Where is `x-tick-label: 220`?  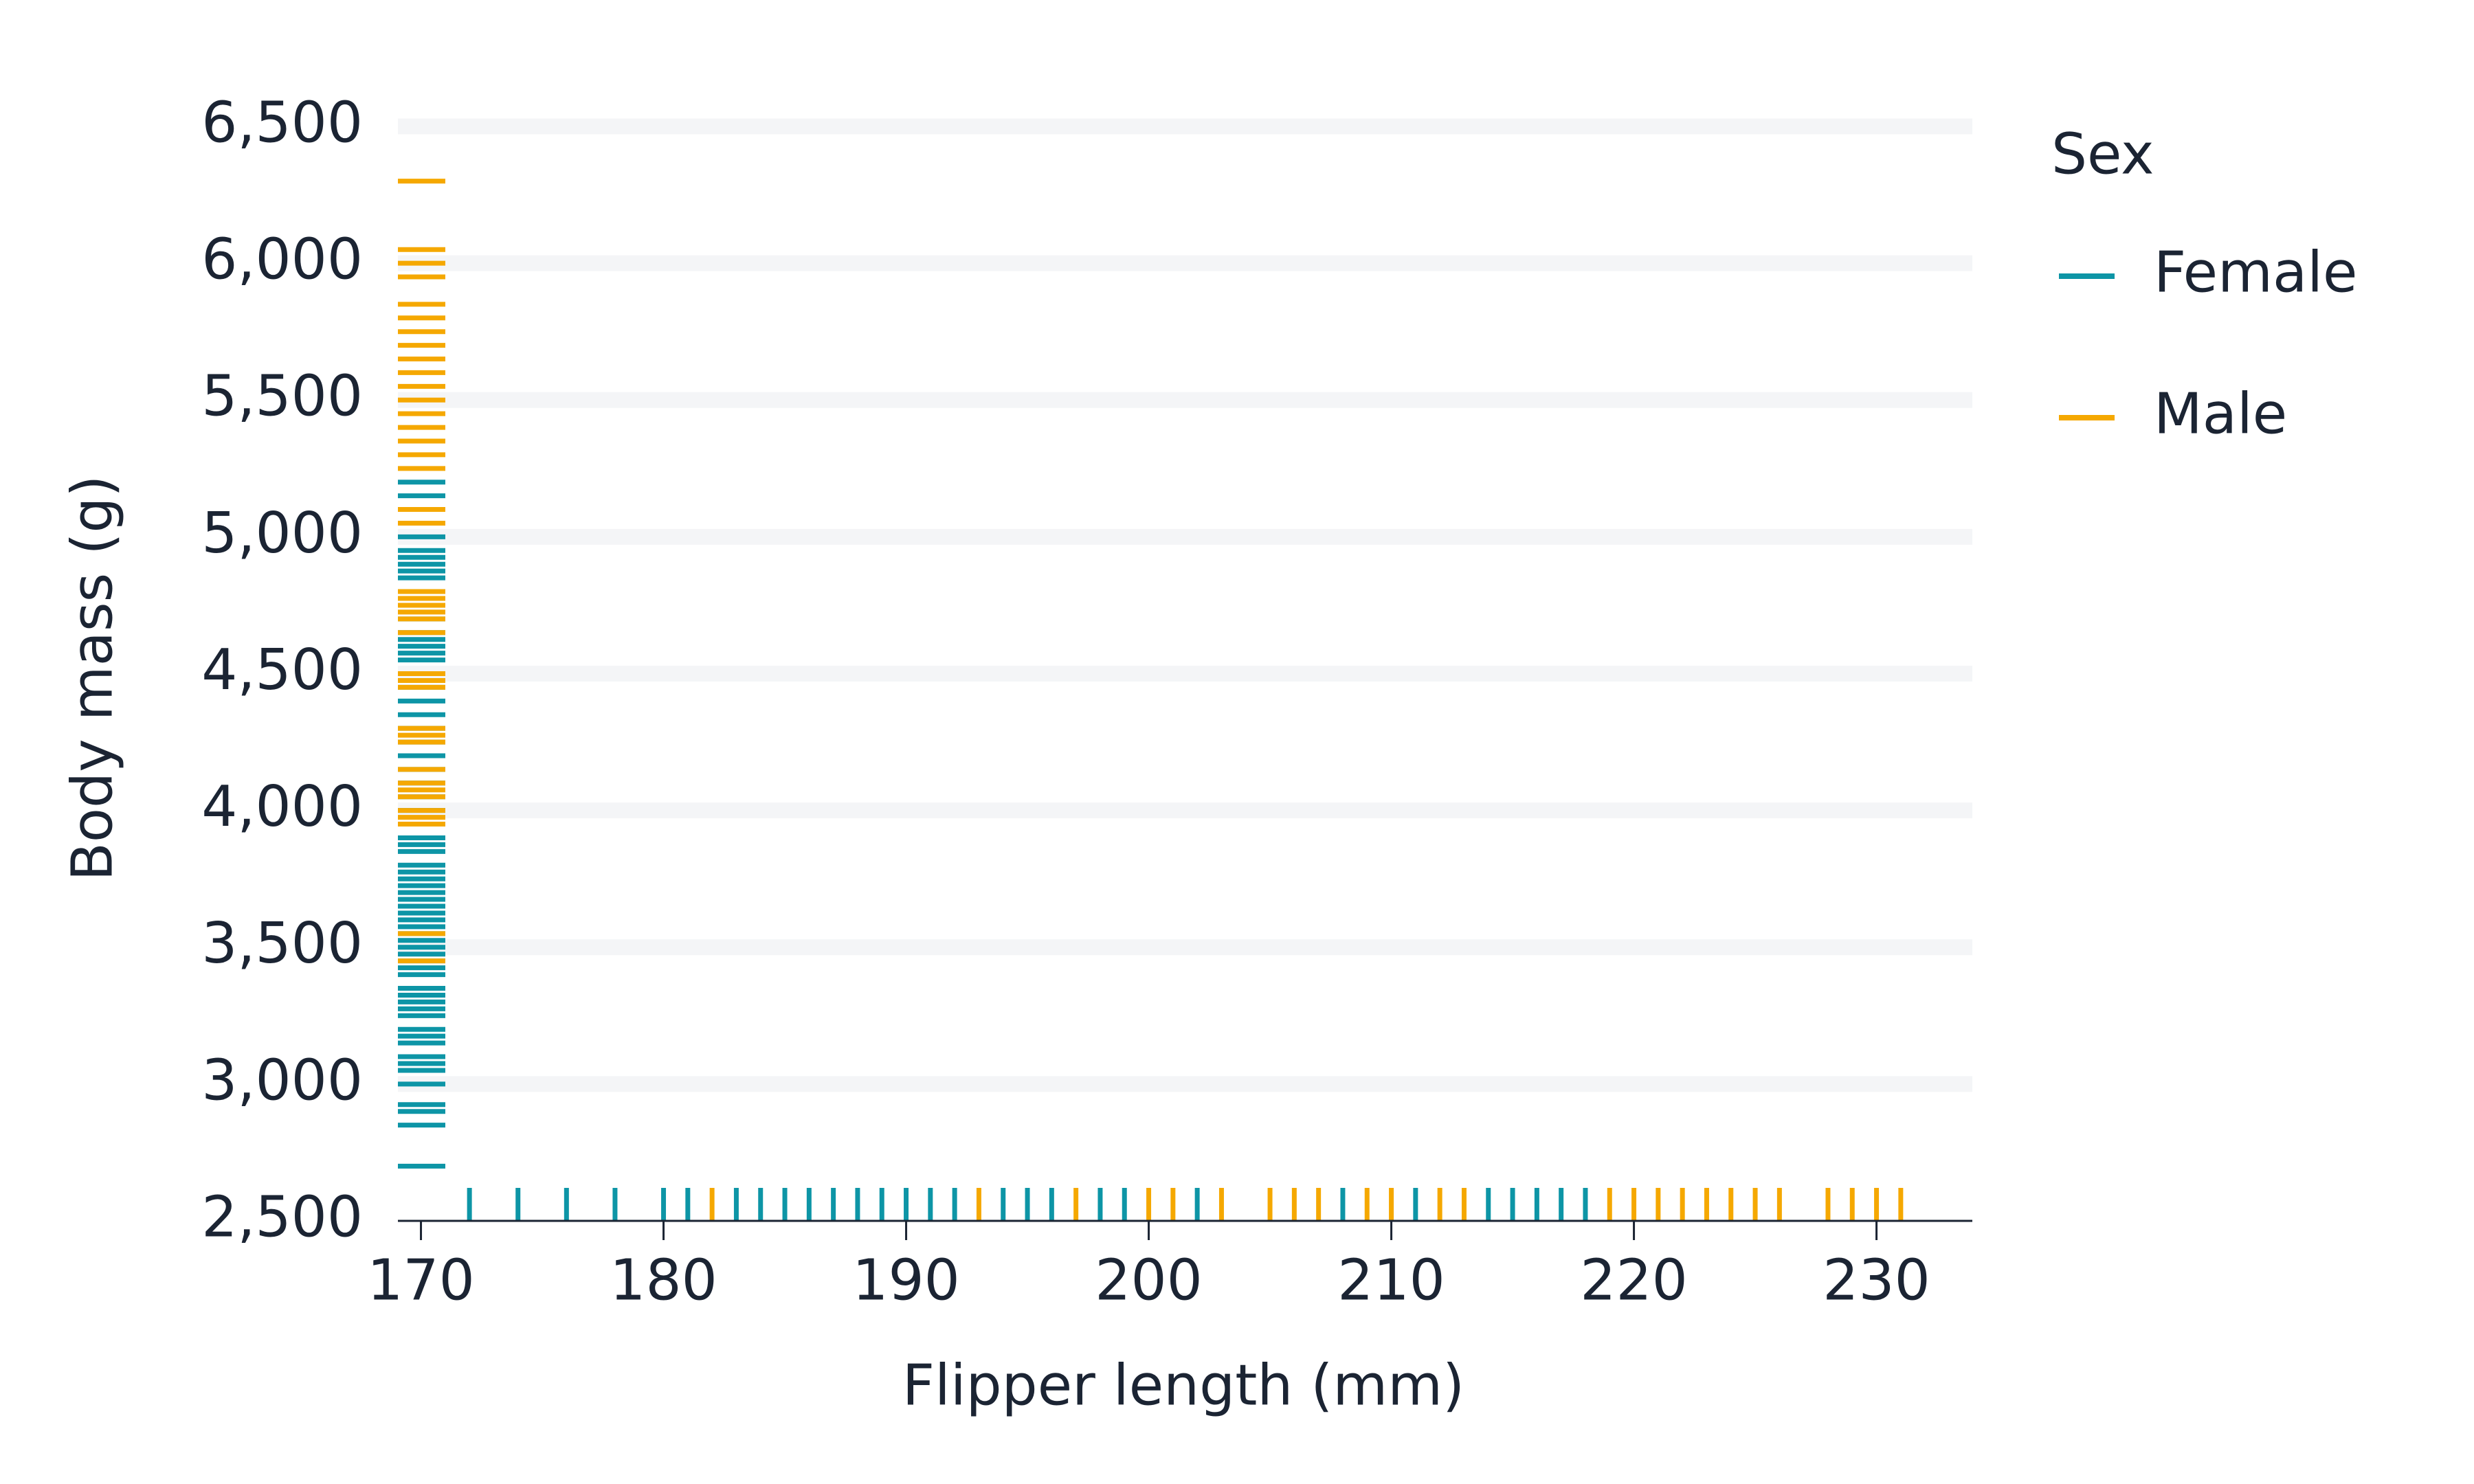
x-tick-label: 220 is located at coordinates (1634, 1280).